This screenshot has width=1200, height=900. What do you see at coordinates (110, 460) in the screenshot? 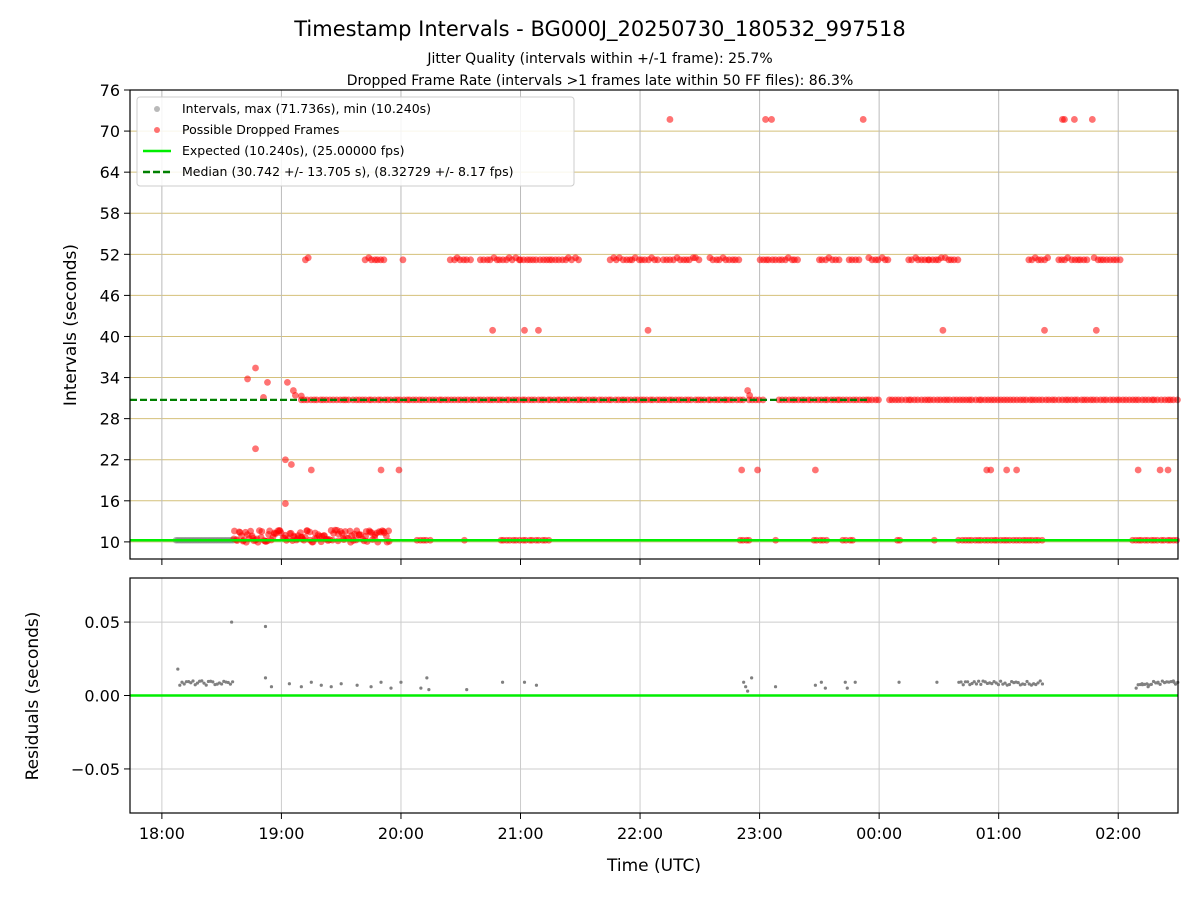
I see `intervals-y-tick-label: 22` at bounding box center [110, 460].